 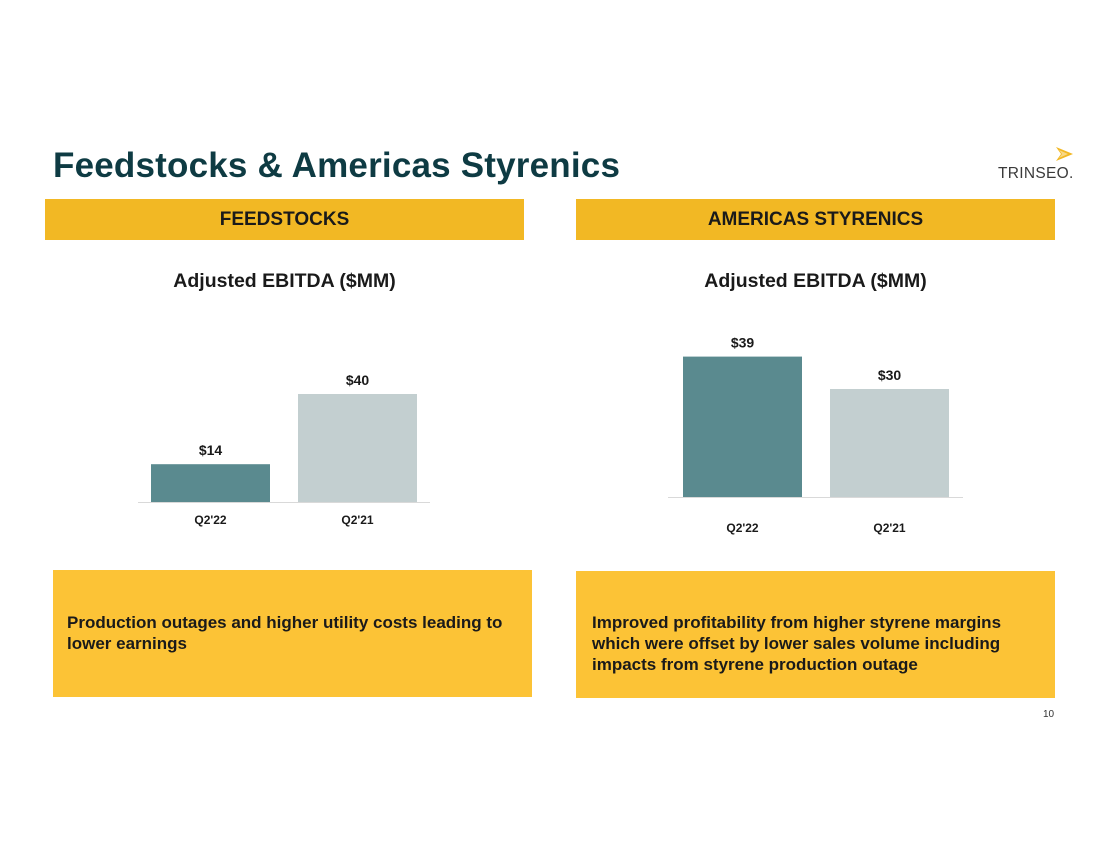 I want to click on feedstocks-header: FEEDSTOCKS, so click(x=284, y=219).